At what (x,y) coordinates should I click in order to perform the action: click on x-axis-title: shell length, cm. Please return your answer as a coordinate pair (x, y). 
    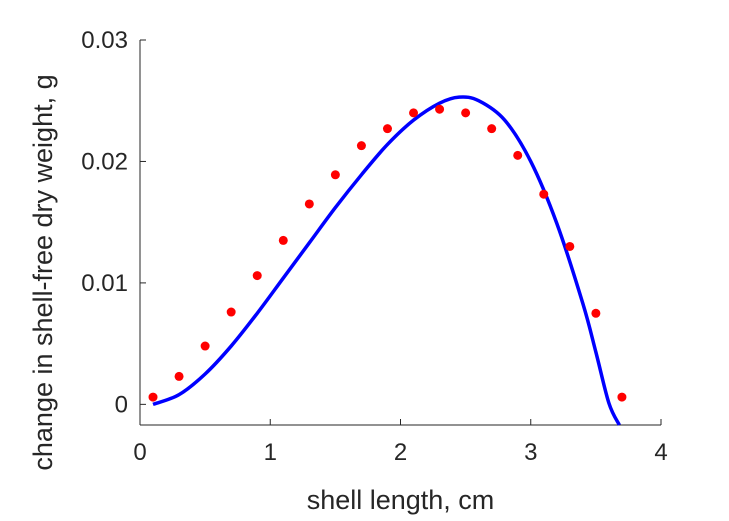
    Looking at the image, I should click on (401, 500).